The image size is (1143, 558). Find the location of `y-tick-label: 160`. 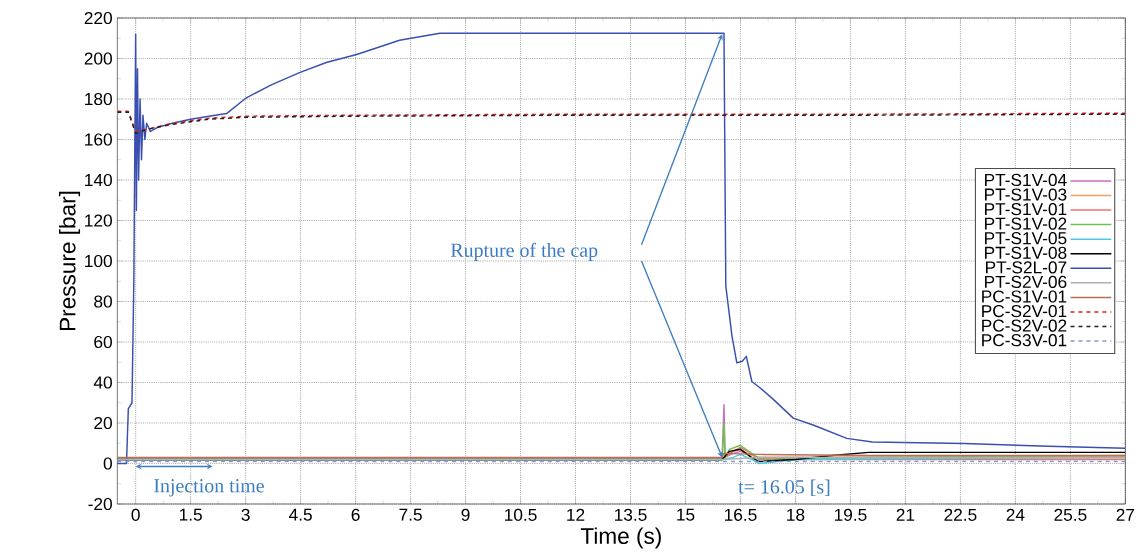

y-tick-label: 160 is located at coordinates (98, 139).